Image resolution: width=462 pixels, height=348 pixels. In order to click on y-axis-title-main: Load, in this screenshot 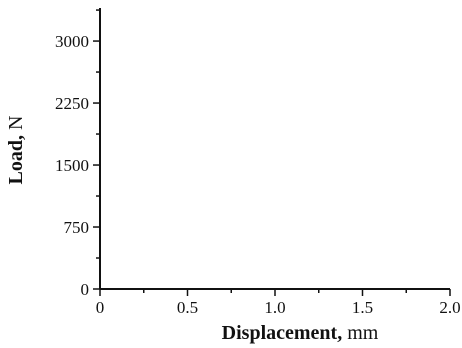, I will do `click(16, 159)`.